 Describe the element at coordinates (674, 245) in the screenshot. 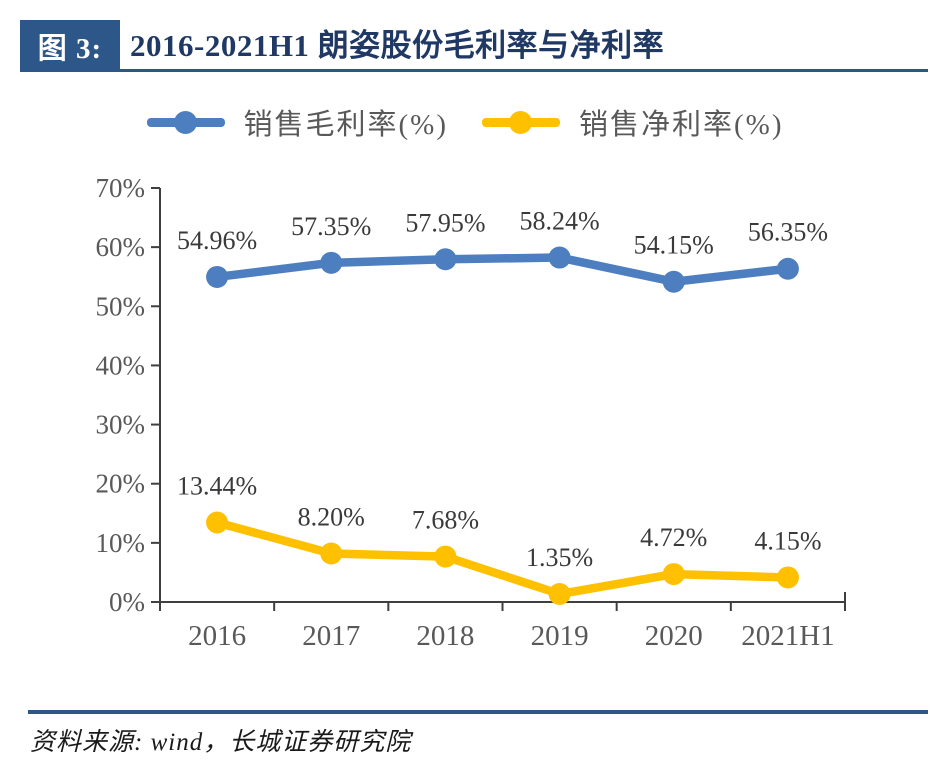

I see `data-label: 54.15%` at that location.